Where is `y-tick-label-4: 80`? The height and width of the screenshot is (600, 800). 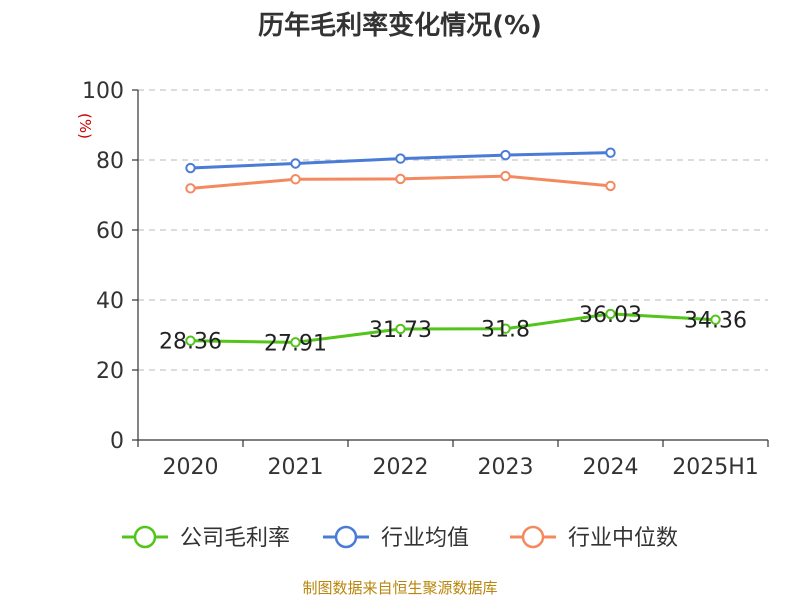
y-tick-label-4: 80 is located at coordinates (110, 161).